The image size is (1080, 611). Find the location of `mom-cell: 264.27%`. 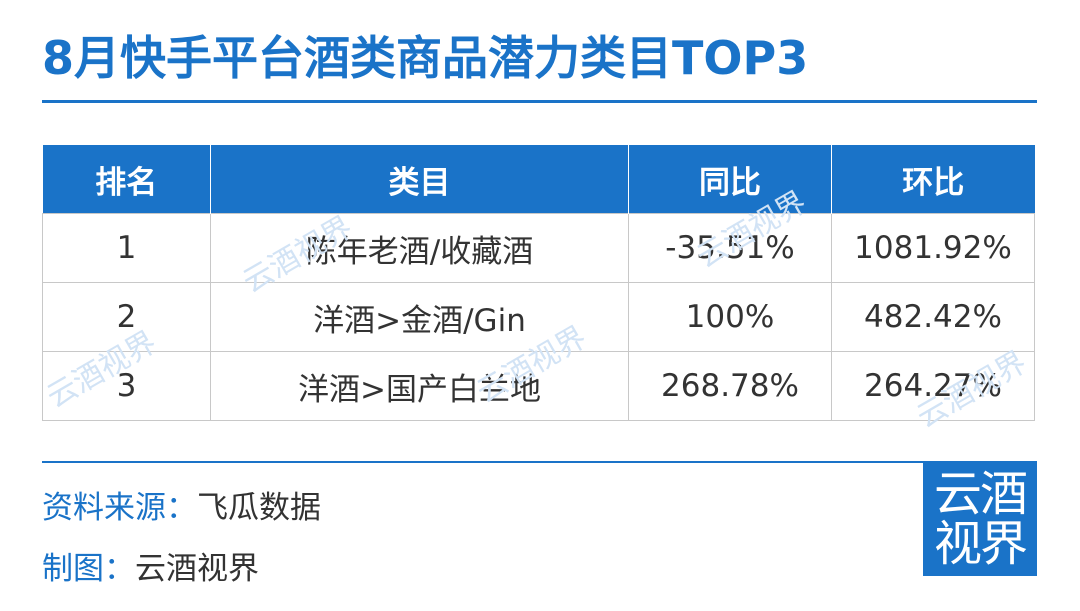

mom-cell: 264.27% is located at coordinates (933, 386).